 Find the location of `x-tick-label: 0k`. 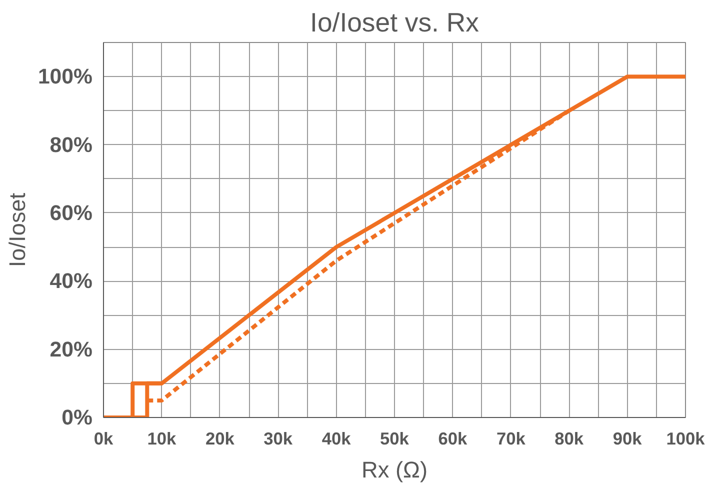

x-tick-label: 0k is located at coordinates (104, 438).